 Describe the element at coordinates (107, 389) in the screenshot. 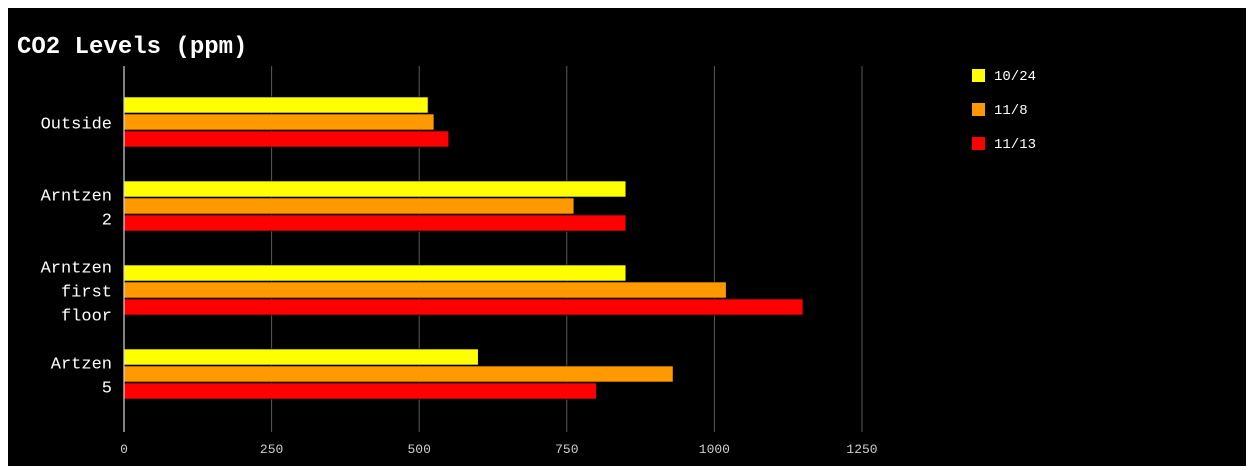

I see `category-label: 5` at that location.